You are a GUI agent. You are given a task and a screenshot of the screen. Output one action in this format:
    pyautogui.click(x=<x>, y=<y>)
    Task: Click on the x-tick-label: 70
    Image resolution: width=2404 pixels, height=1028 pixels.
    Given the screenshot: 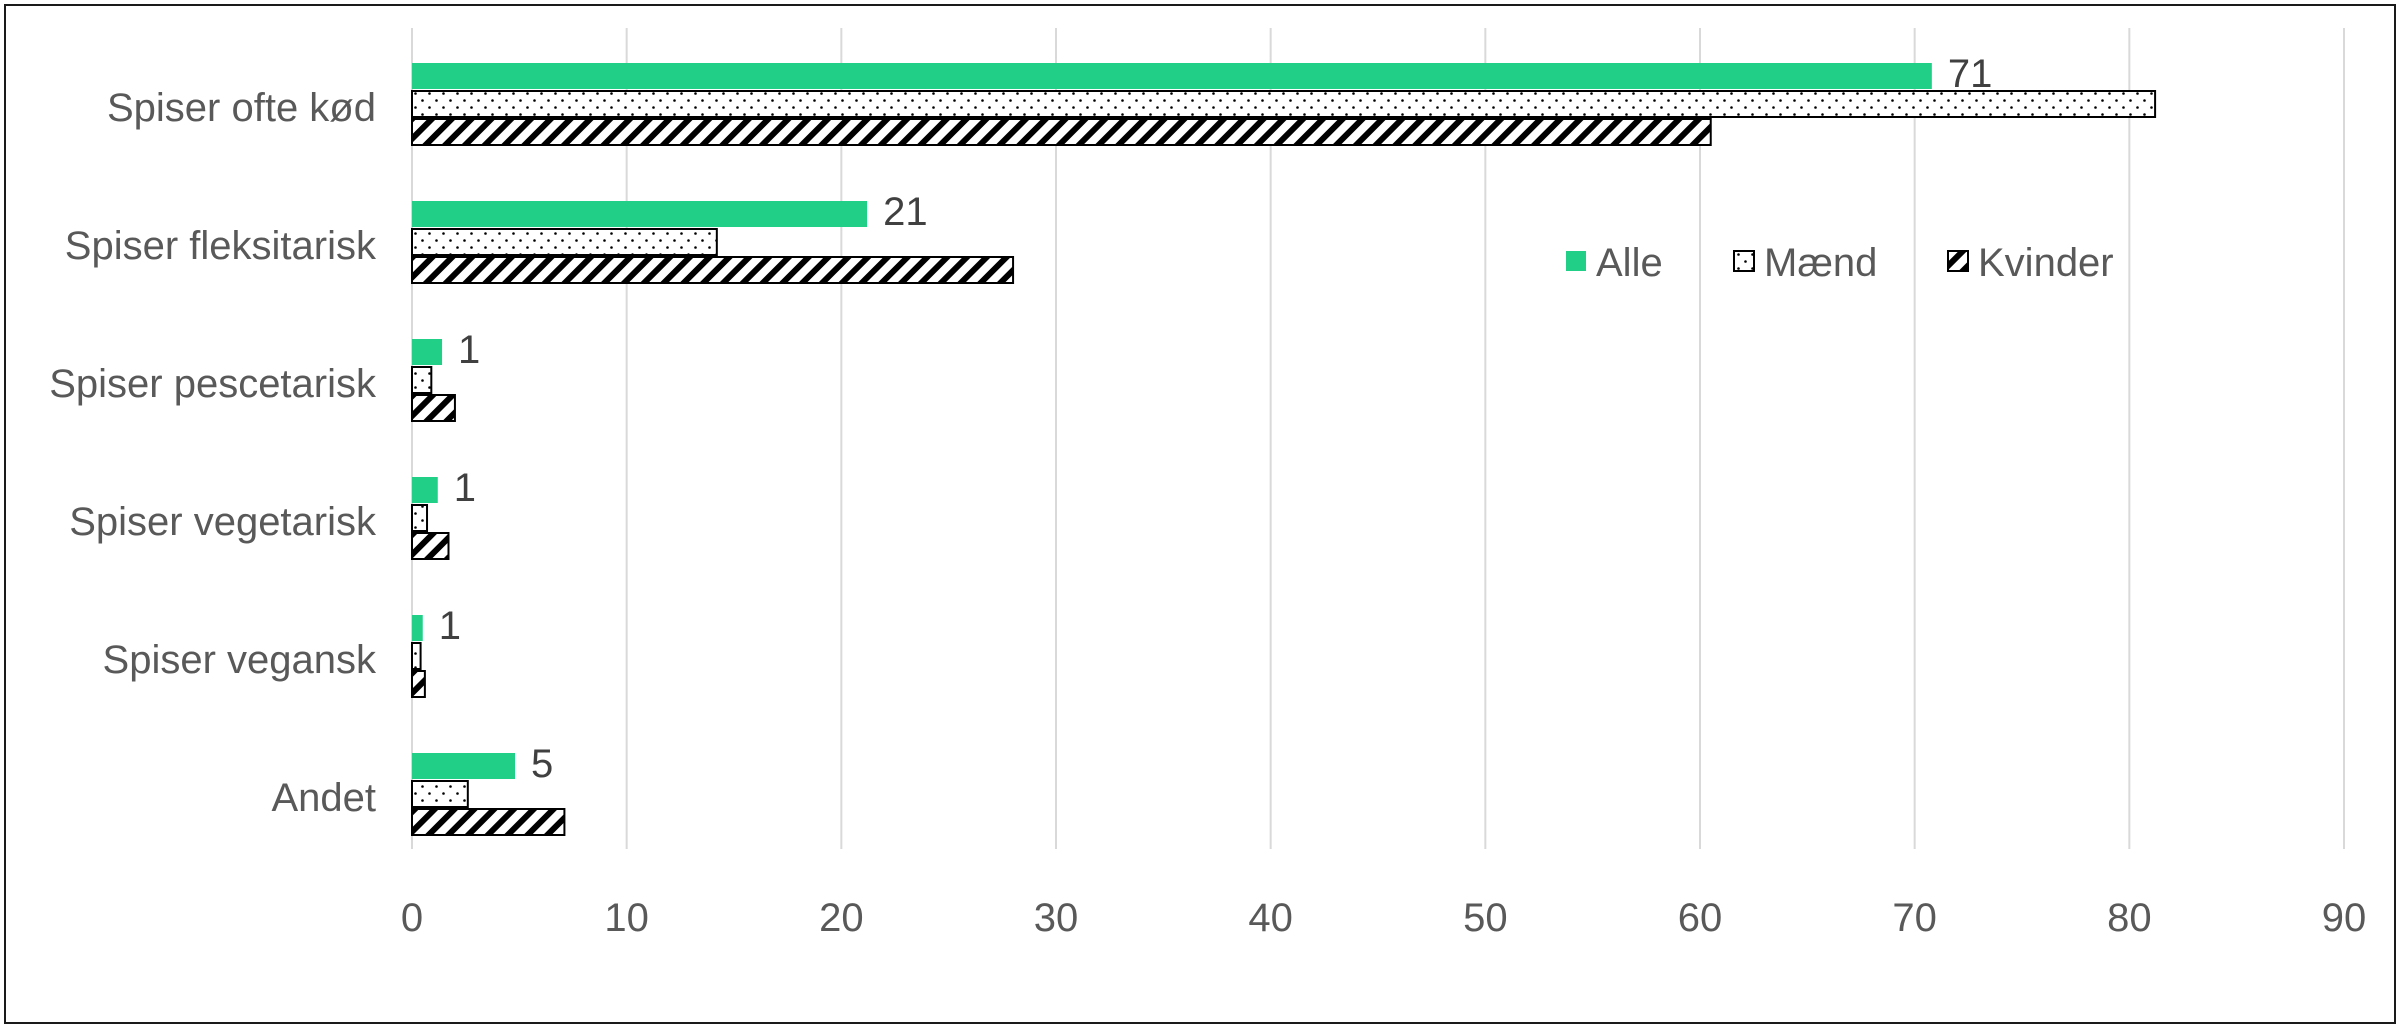 What is the action you would take?
    pyautogui.click(x=1914, y=918)
    